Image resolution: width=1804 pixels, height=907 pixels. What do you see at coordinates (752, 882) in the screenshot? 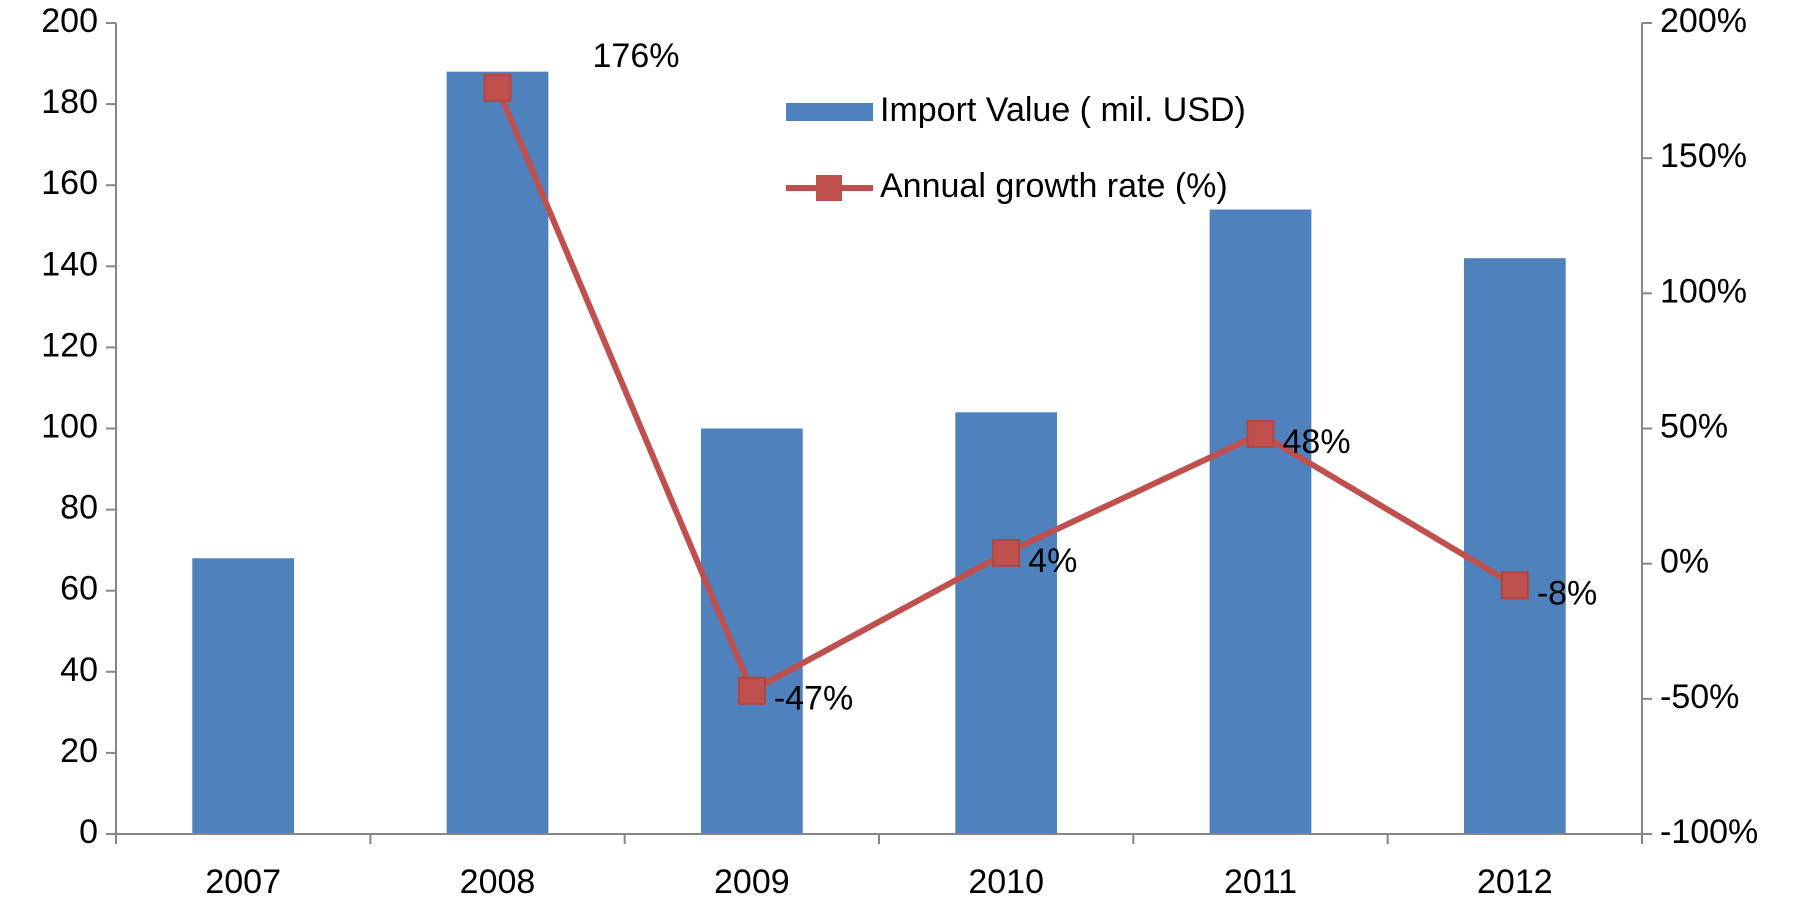
I see `x-tick-label: 2009` at bounding box center [752, 882].